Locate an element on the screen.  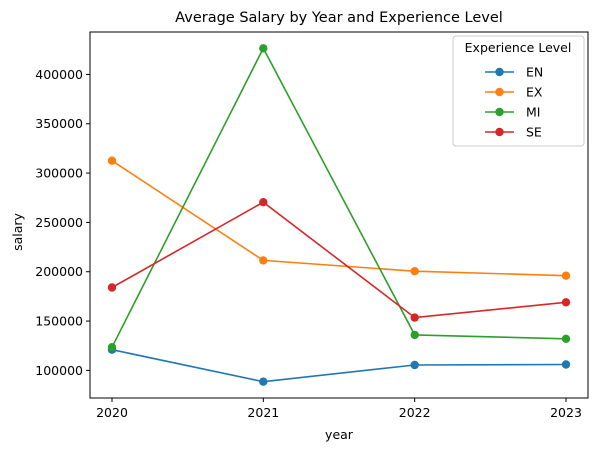
y-tick-label: 400000 is located at coordinates (59, 74).